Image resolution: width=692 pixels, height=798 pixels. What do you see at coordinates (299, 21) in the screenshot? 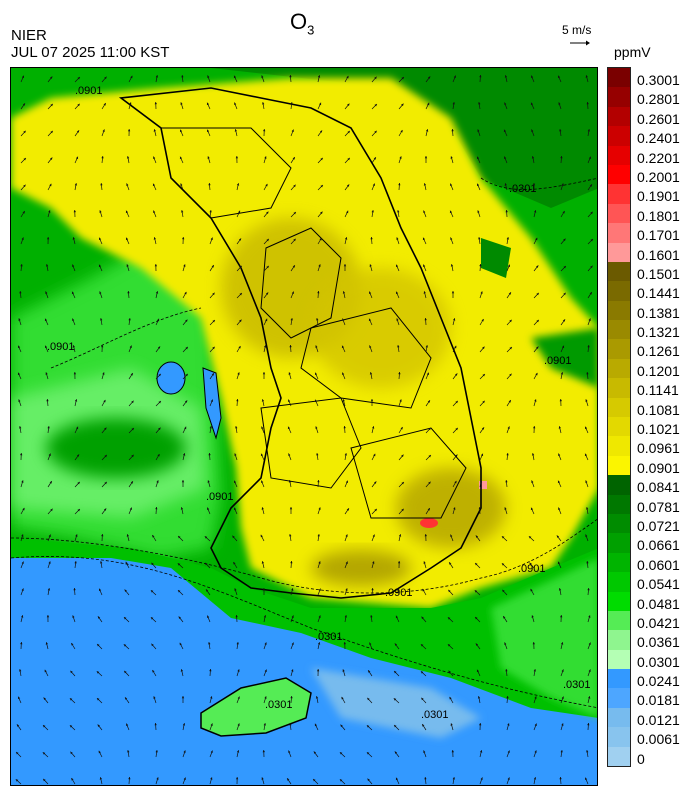
I see `title-main: O` at bounding box center [299, 21].